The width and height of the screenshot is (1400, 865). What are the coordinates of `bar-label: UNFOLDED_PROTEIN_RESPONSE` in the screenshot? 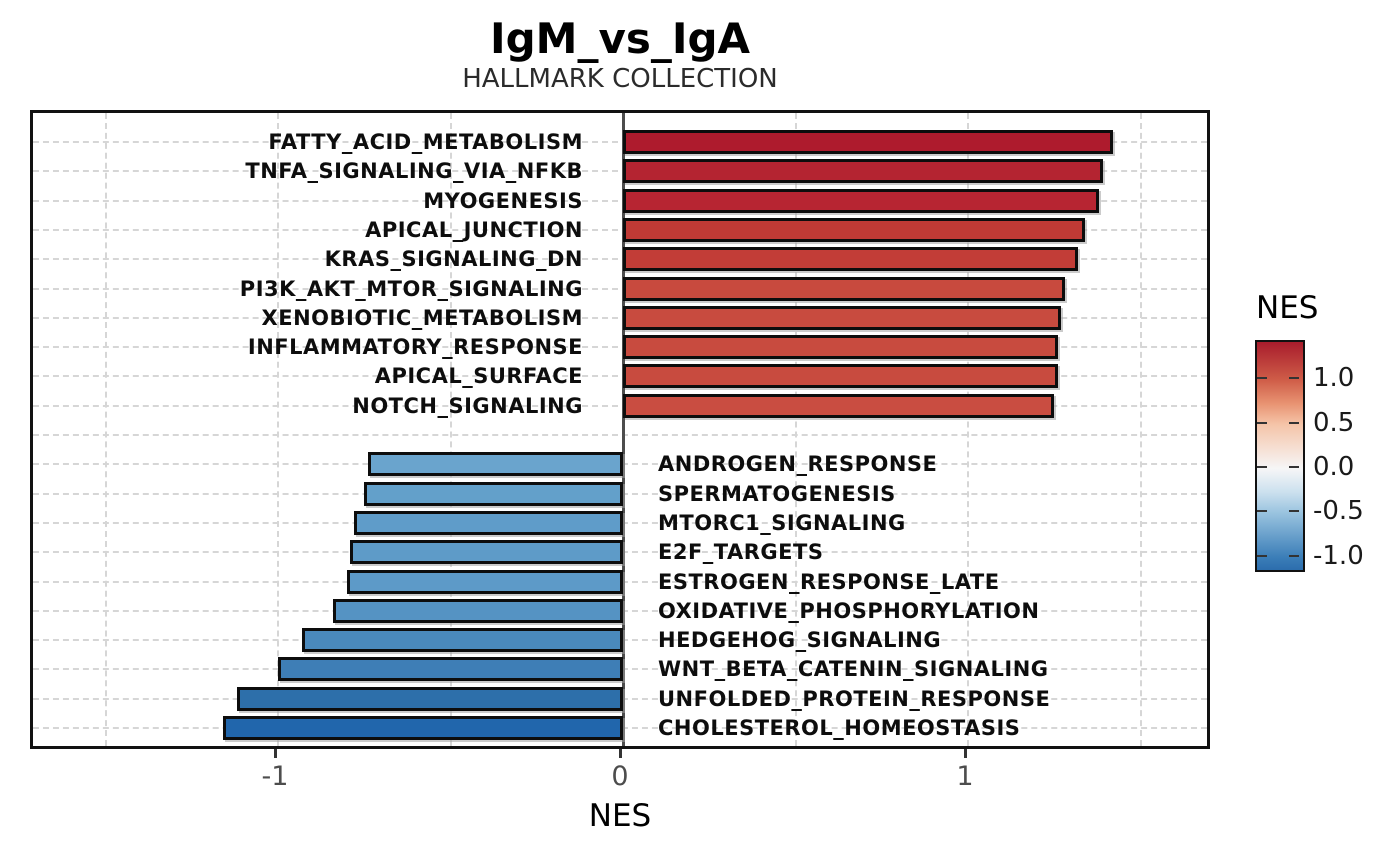 It's located at (854, 698).